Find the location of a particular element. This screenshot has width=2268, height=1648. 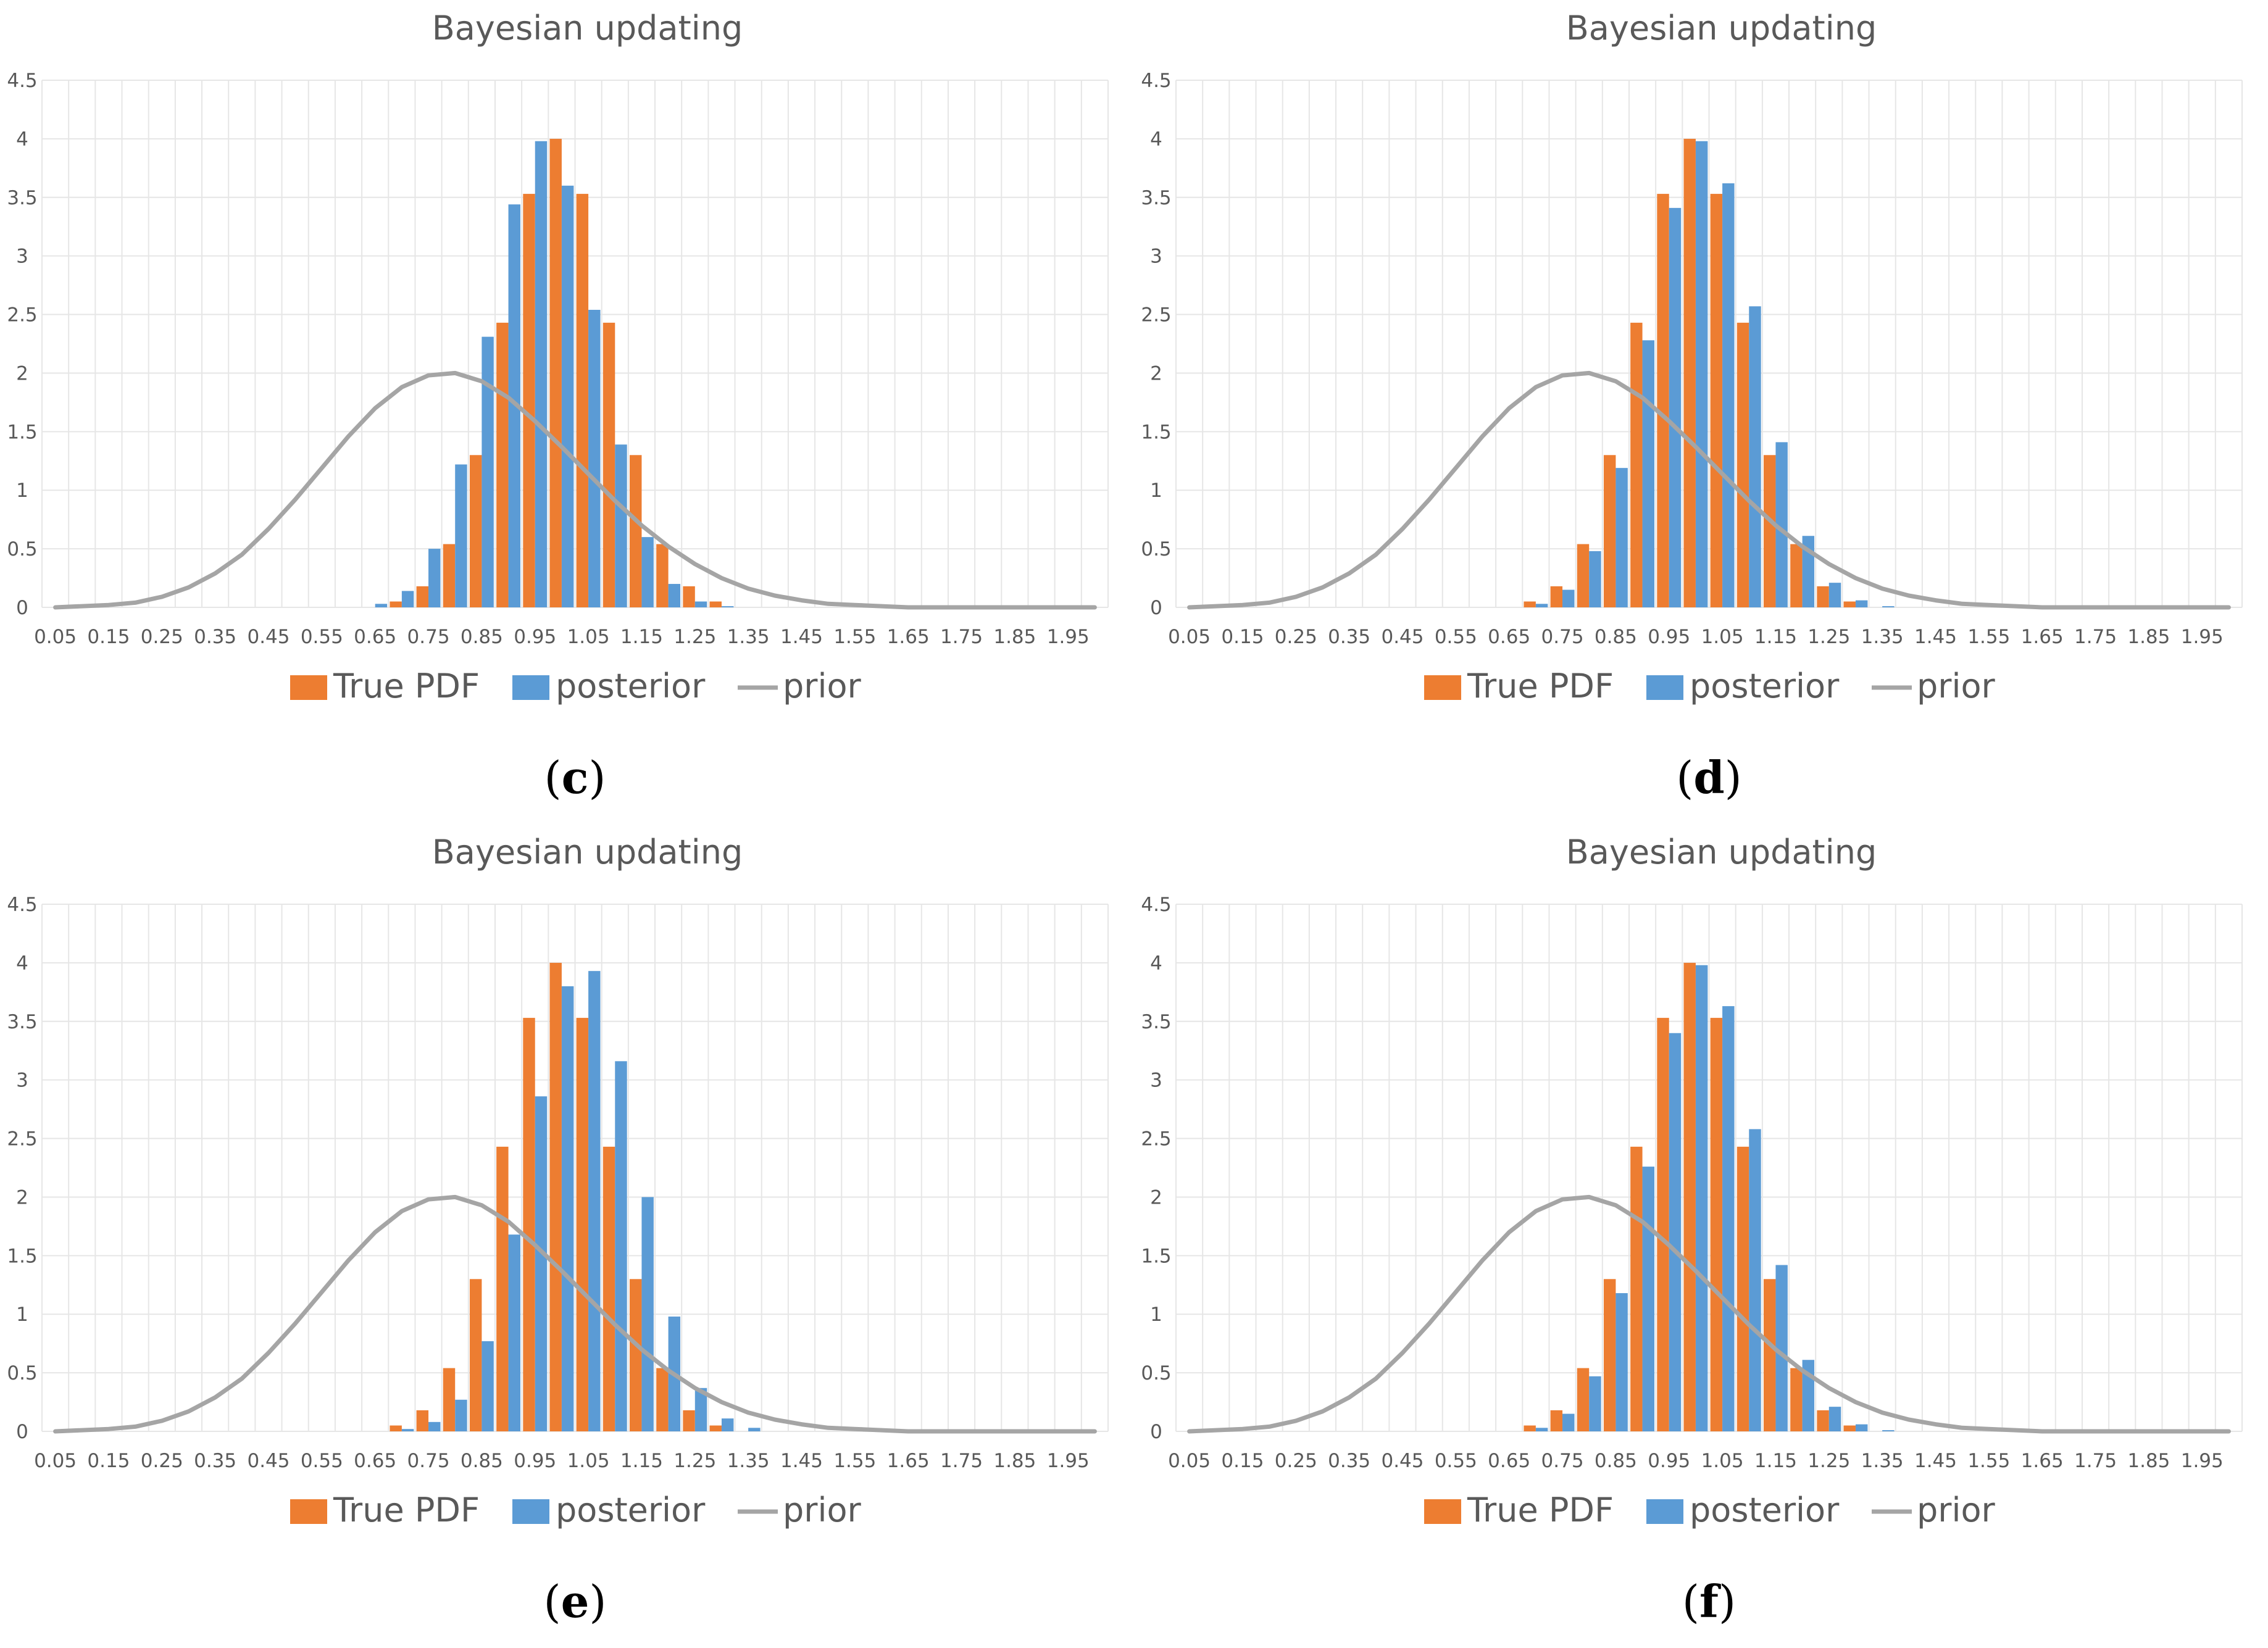

x-tick-label: 0.95 is located at coordinates (1669, 637).